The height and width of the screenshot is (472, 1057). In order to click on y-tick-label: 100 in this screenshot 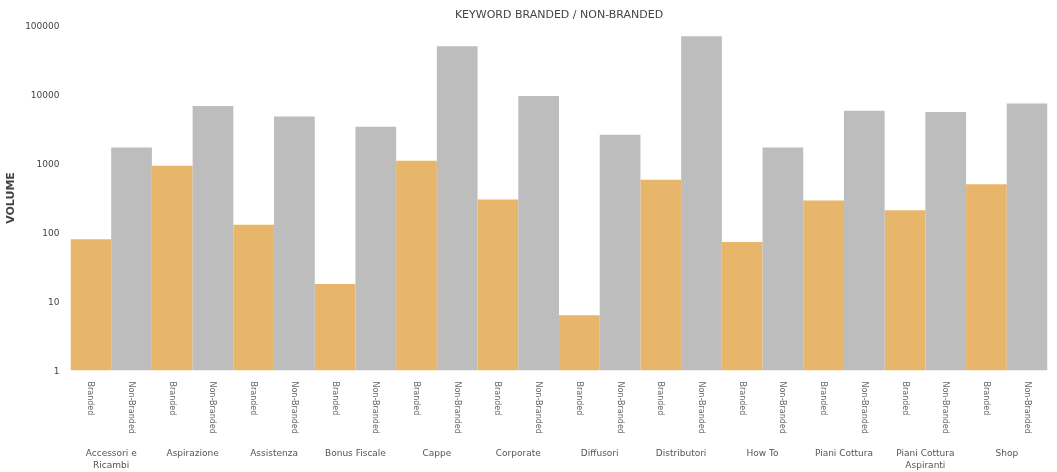, I will do `click(51, 233)`.